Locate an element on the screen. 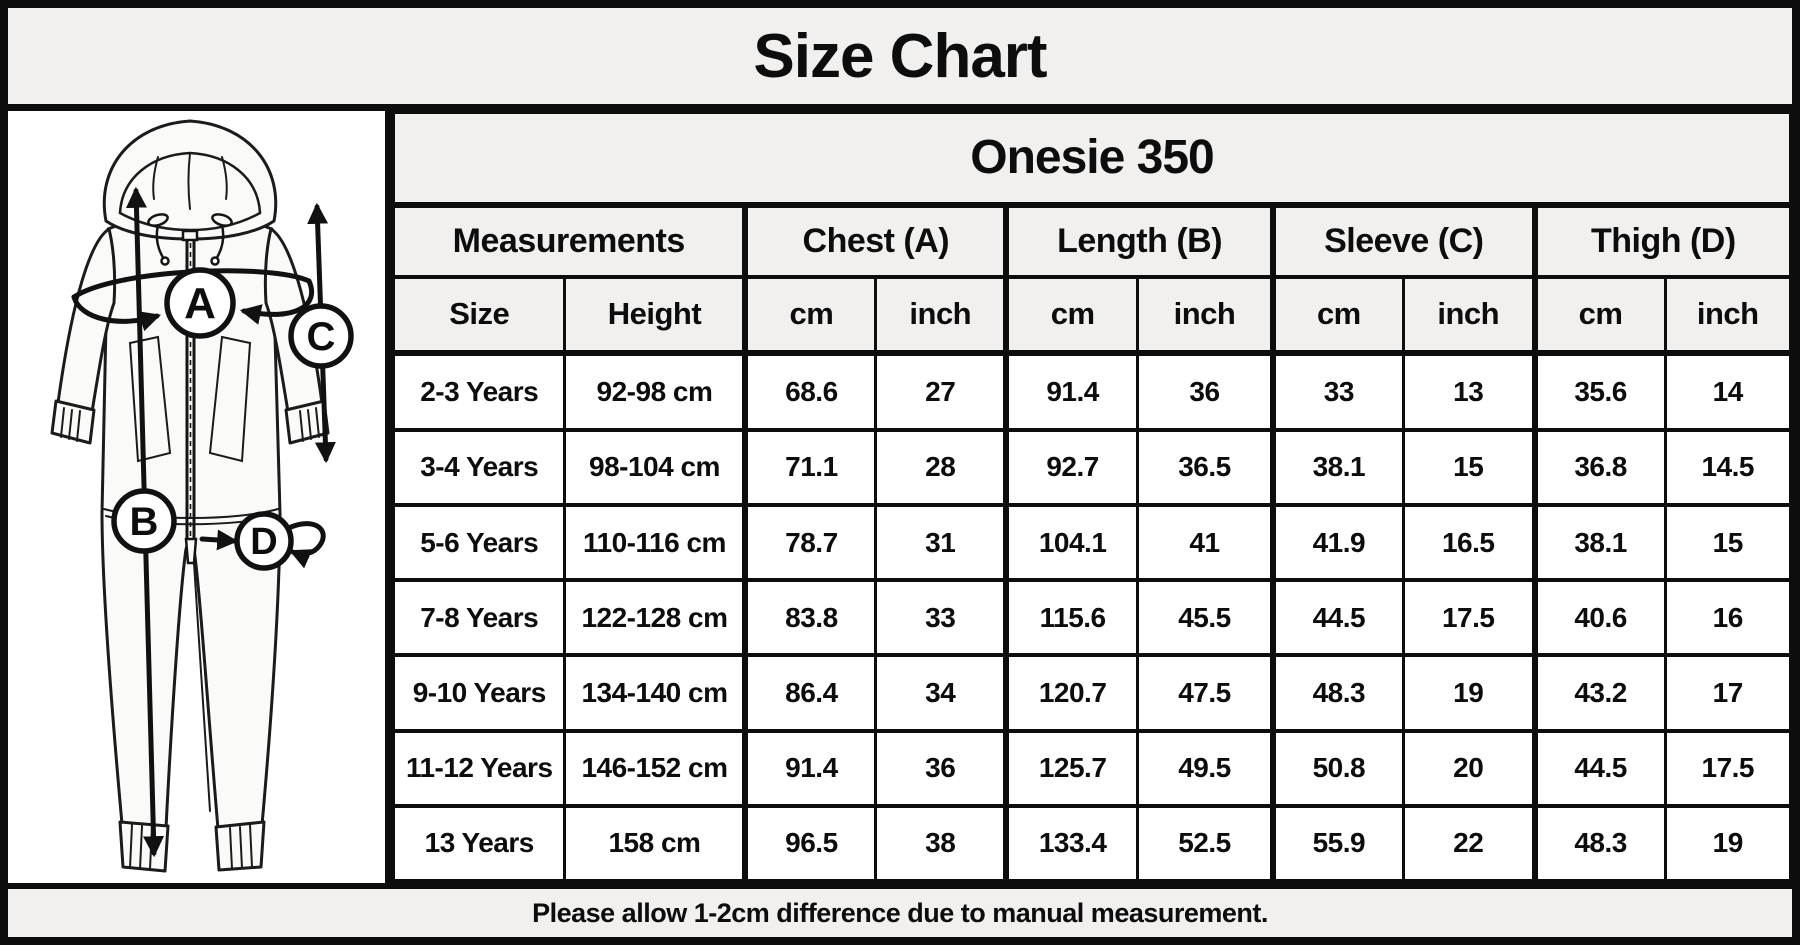 This screenshot has height=945, width=1800. column-header-1: Height is located at coordinates (655, 315).